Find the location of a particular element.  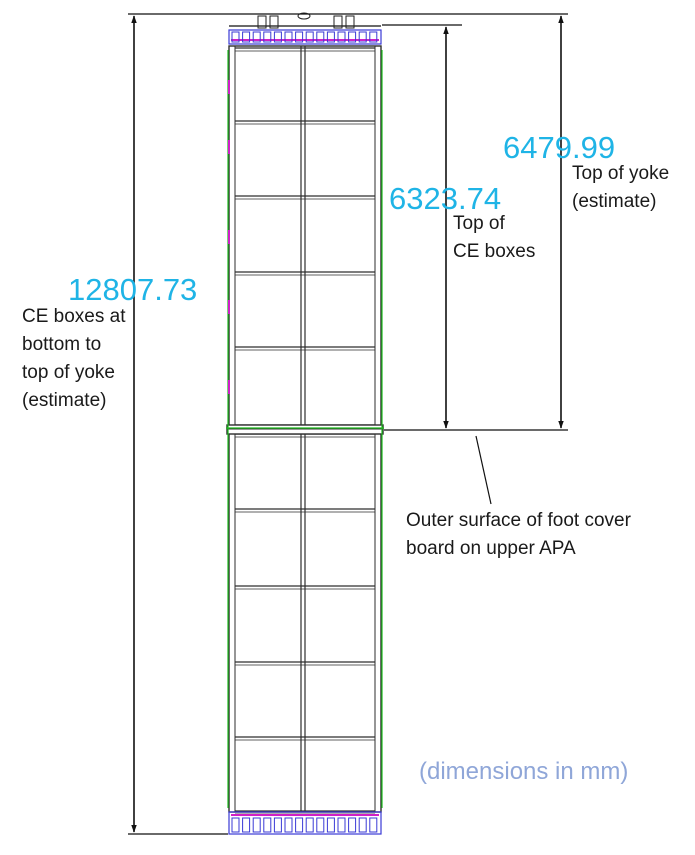

ce-dimension-label: Top of CE boxes is located at coordinates (494, 238).